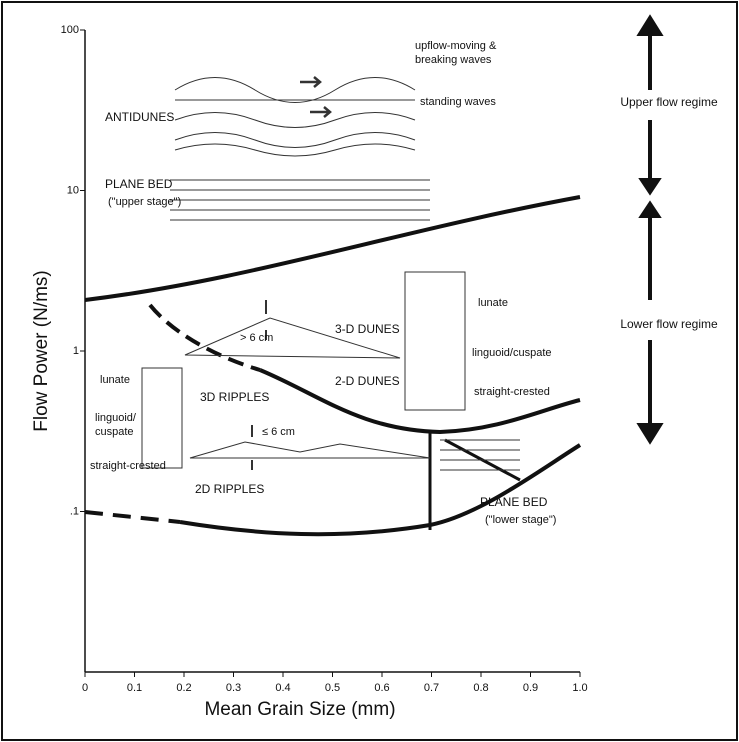 The width and height of the screenshot is (739, 742). Describe the element at coordinates (70, 30) in the screenshot. I see `y-tick-label: 100` at that location.